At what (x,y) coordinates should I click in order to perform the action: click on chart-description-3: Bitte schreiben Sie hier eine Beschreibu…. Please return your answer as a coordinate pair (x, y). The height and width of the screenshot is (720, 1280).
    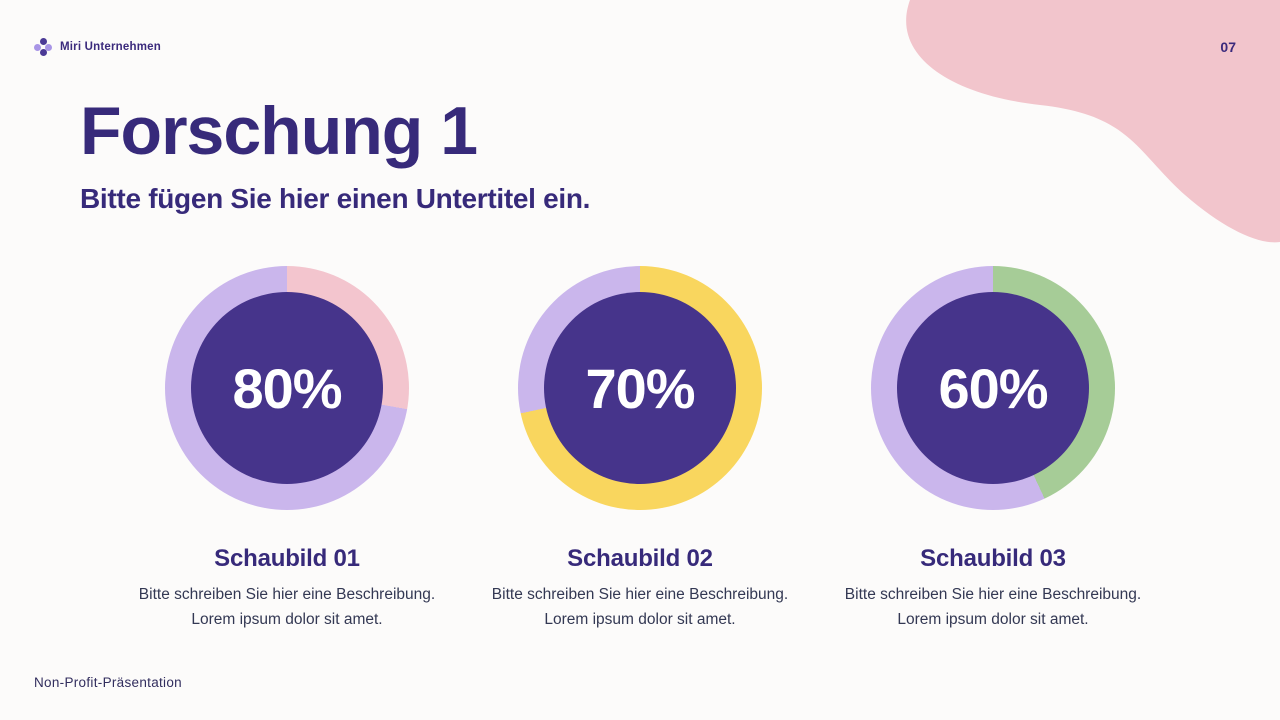
    Looking at the image, I should click on (993, 607).